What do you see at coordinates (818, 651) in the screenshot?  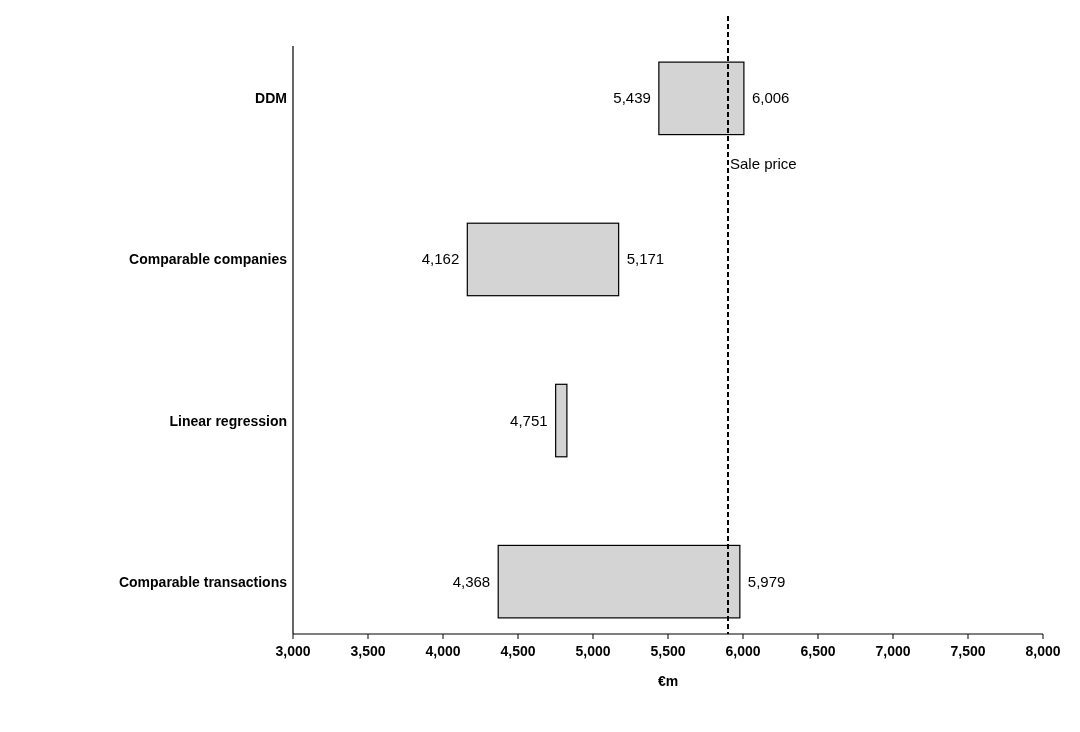 I see `x-tick-label: 6,500` at bounding box center [818, 651].